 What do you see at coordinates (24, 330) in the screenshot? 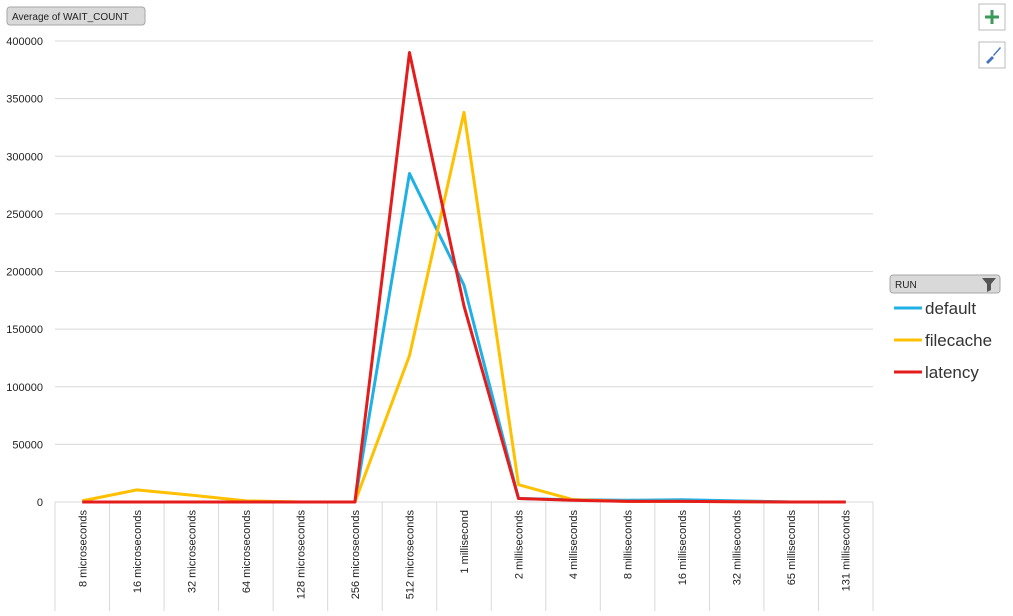
I see `y-tick-label: 150000` at bounding box center [24, 330].